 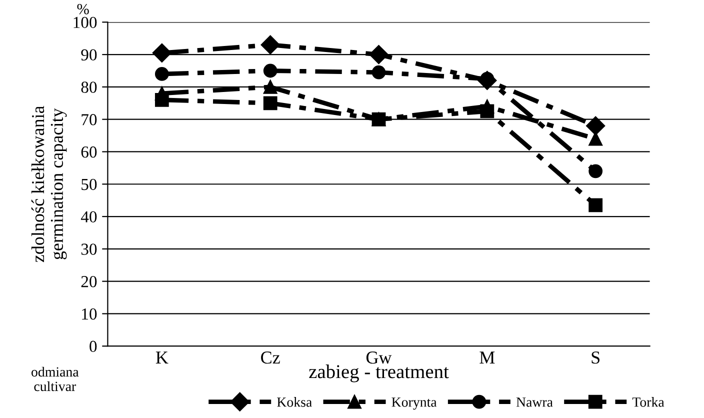 What do you see at coordinates (89, 184) in the screenshot?
I see `y-tick-label: 50` at bounding box center [89, 184].